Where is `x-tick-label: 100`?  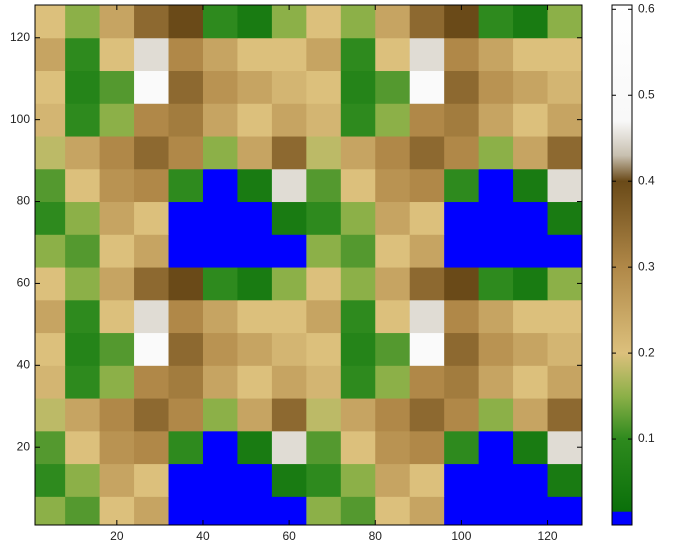
x-tick-label: 100 is located at coordinates (461, 536).